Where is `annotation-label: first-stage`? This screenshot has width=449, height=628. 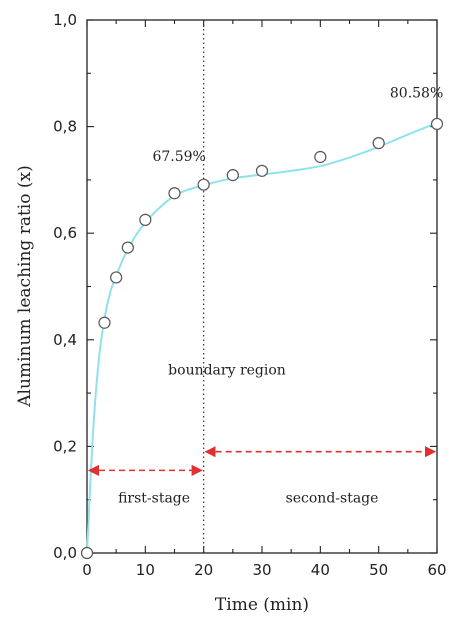 annotation-label: first-stage is located at coordinates (154, 498).